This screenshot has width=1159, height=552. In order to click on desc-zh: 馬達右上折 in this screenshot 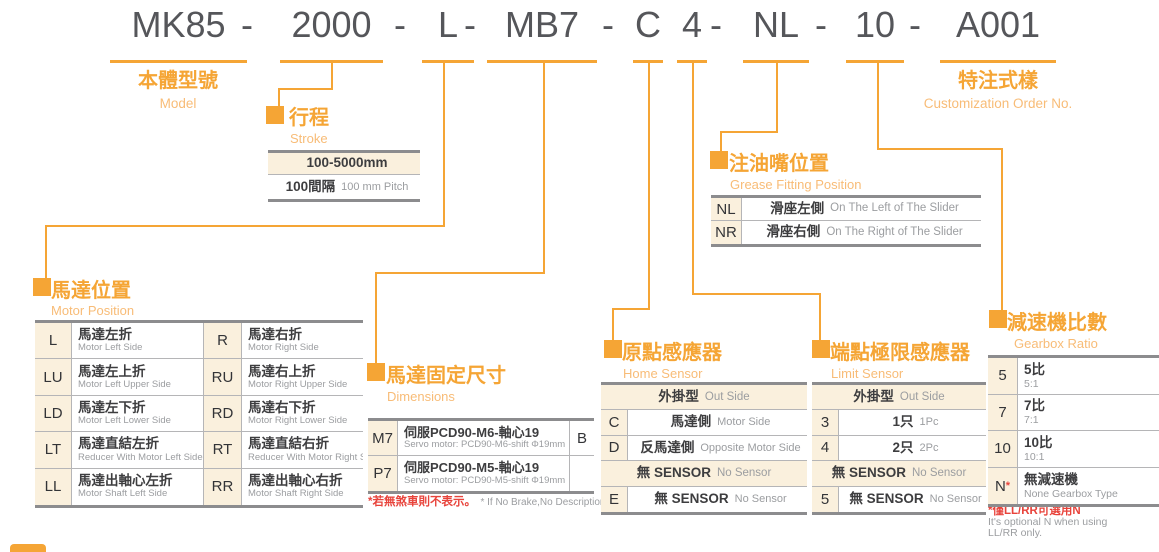, I will do `click(282, 371)`.